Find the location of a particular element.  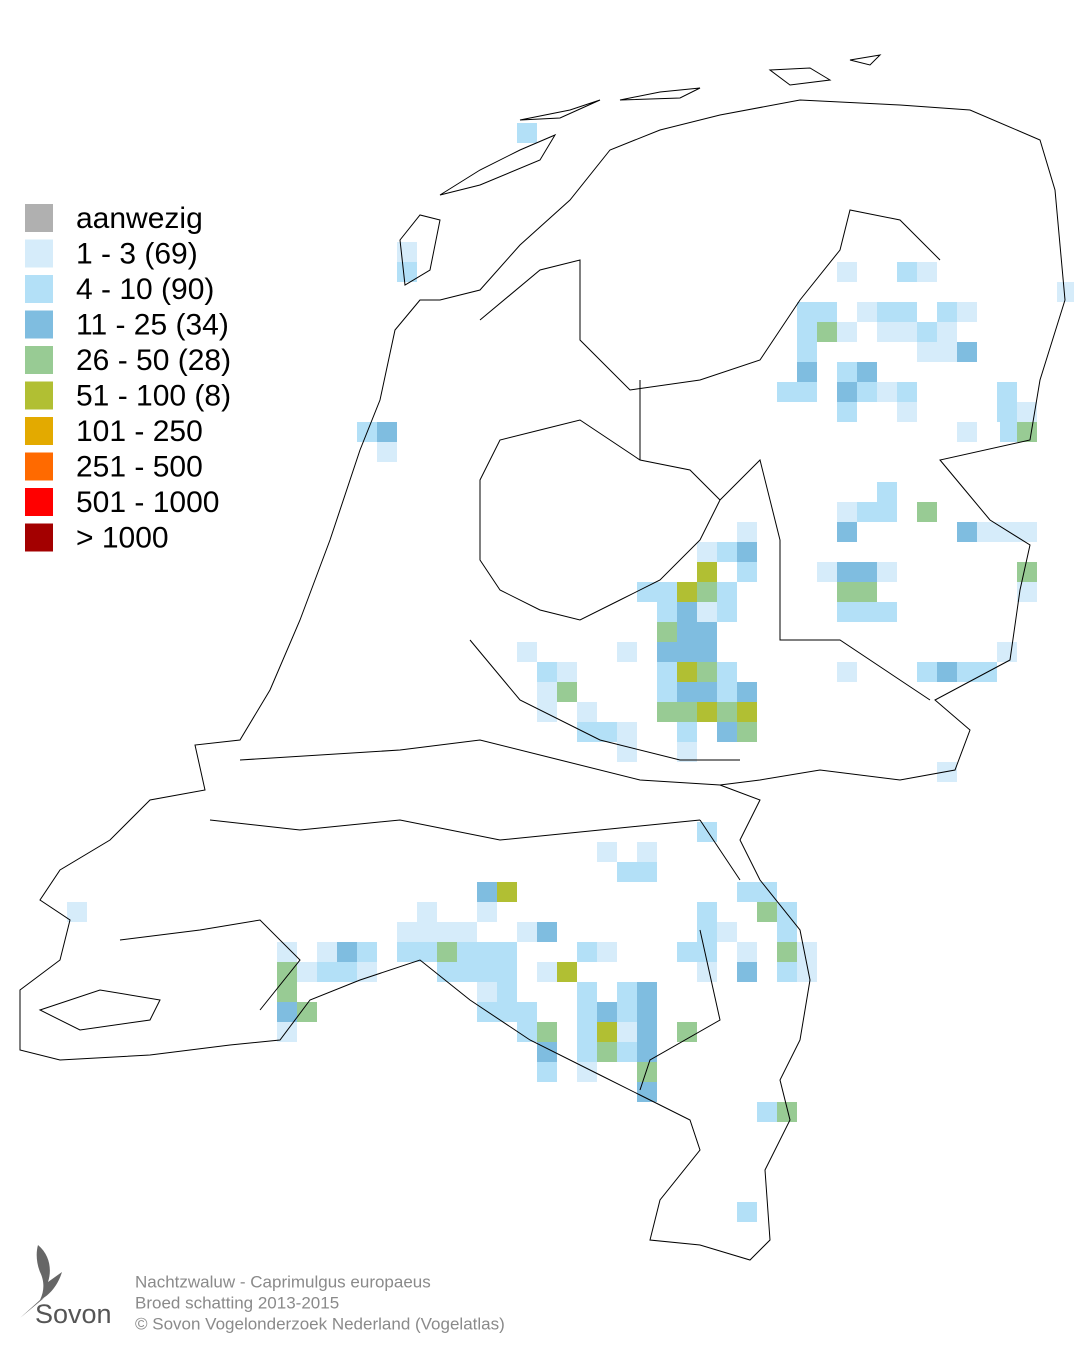

legend-label: 101 - 250 is located at coordinates (139, 431).